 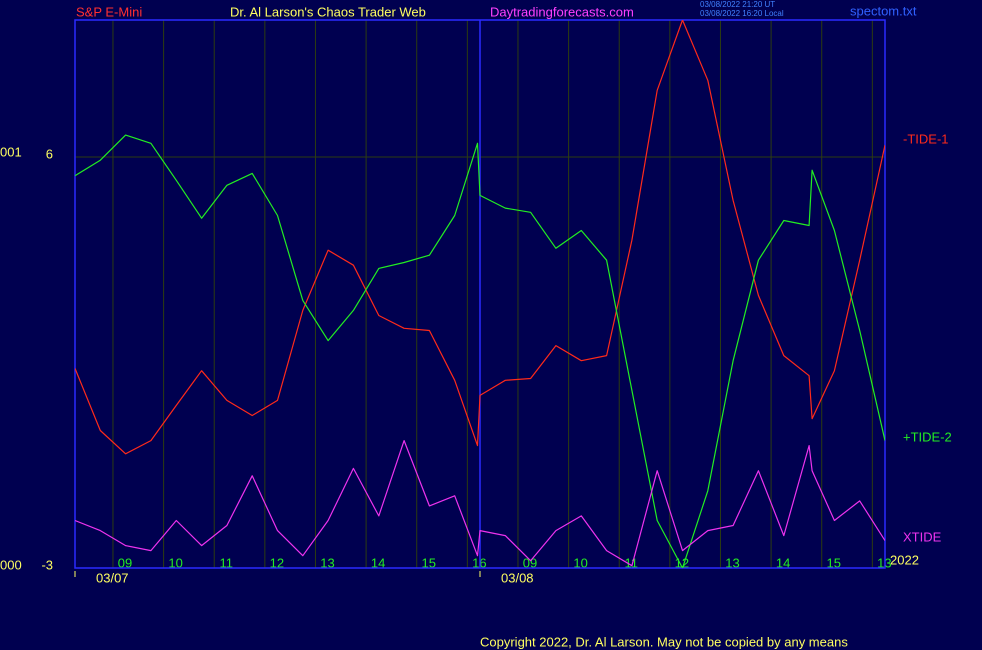 What do you see at coordinates (737, 4) in the screenshot?
I see `timestamp: 03/08/2022 21:20 UT` at bounding box center [737, 4].